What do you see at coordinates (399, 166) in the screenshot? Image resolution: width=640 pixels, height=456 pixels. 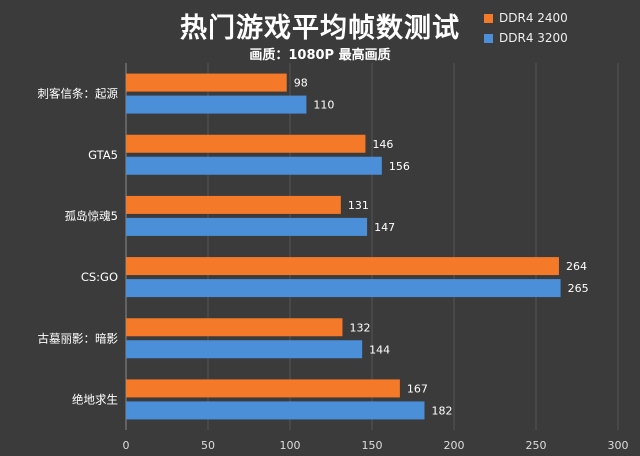 I see `data-label: 156` at bounding box center [399, 166].